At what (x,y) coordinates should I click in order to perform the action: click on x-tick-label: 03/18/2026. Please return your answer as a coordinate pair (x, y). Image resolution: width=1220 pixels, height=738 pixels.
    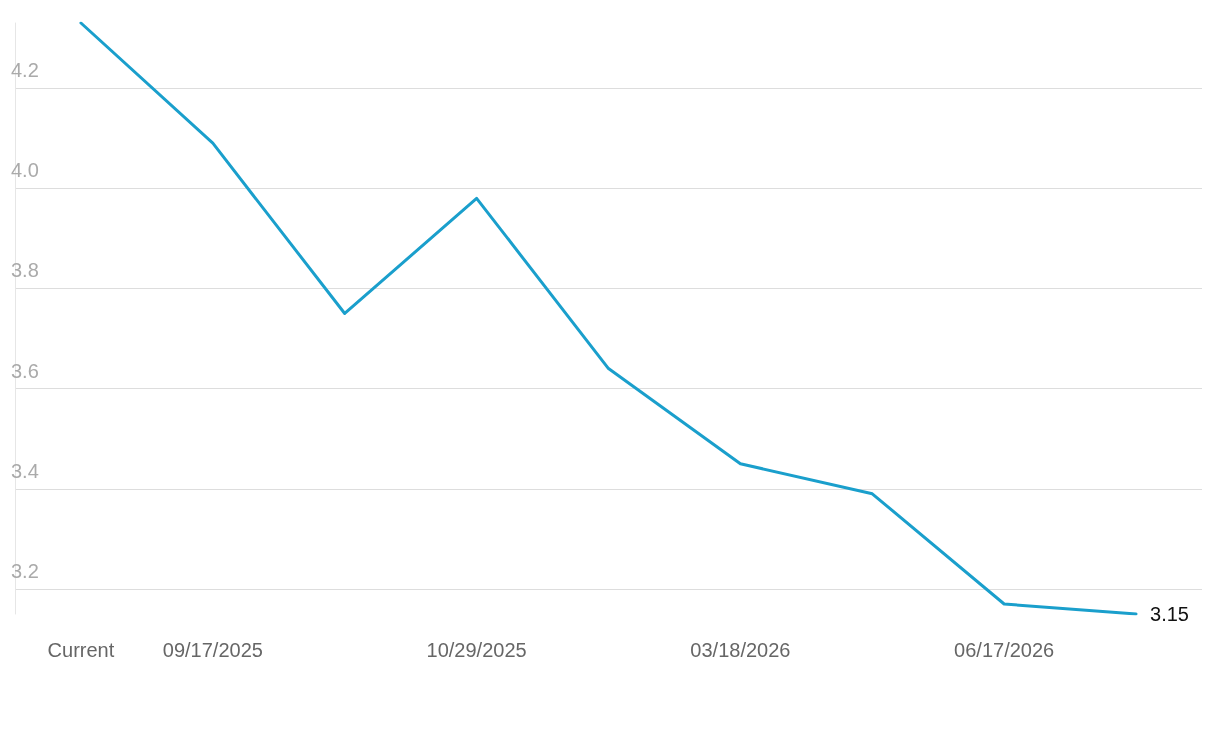
    Looking at the image, I should click on (740, 650).